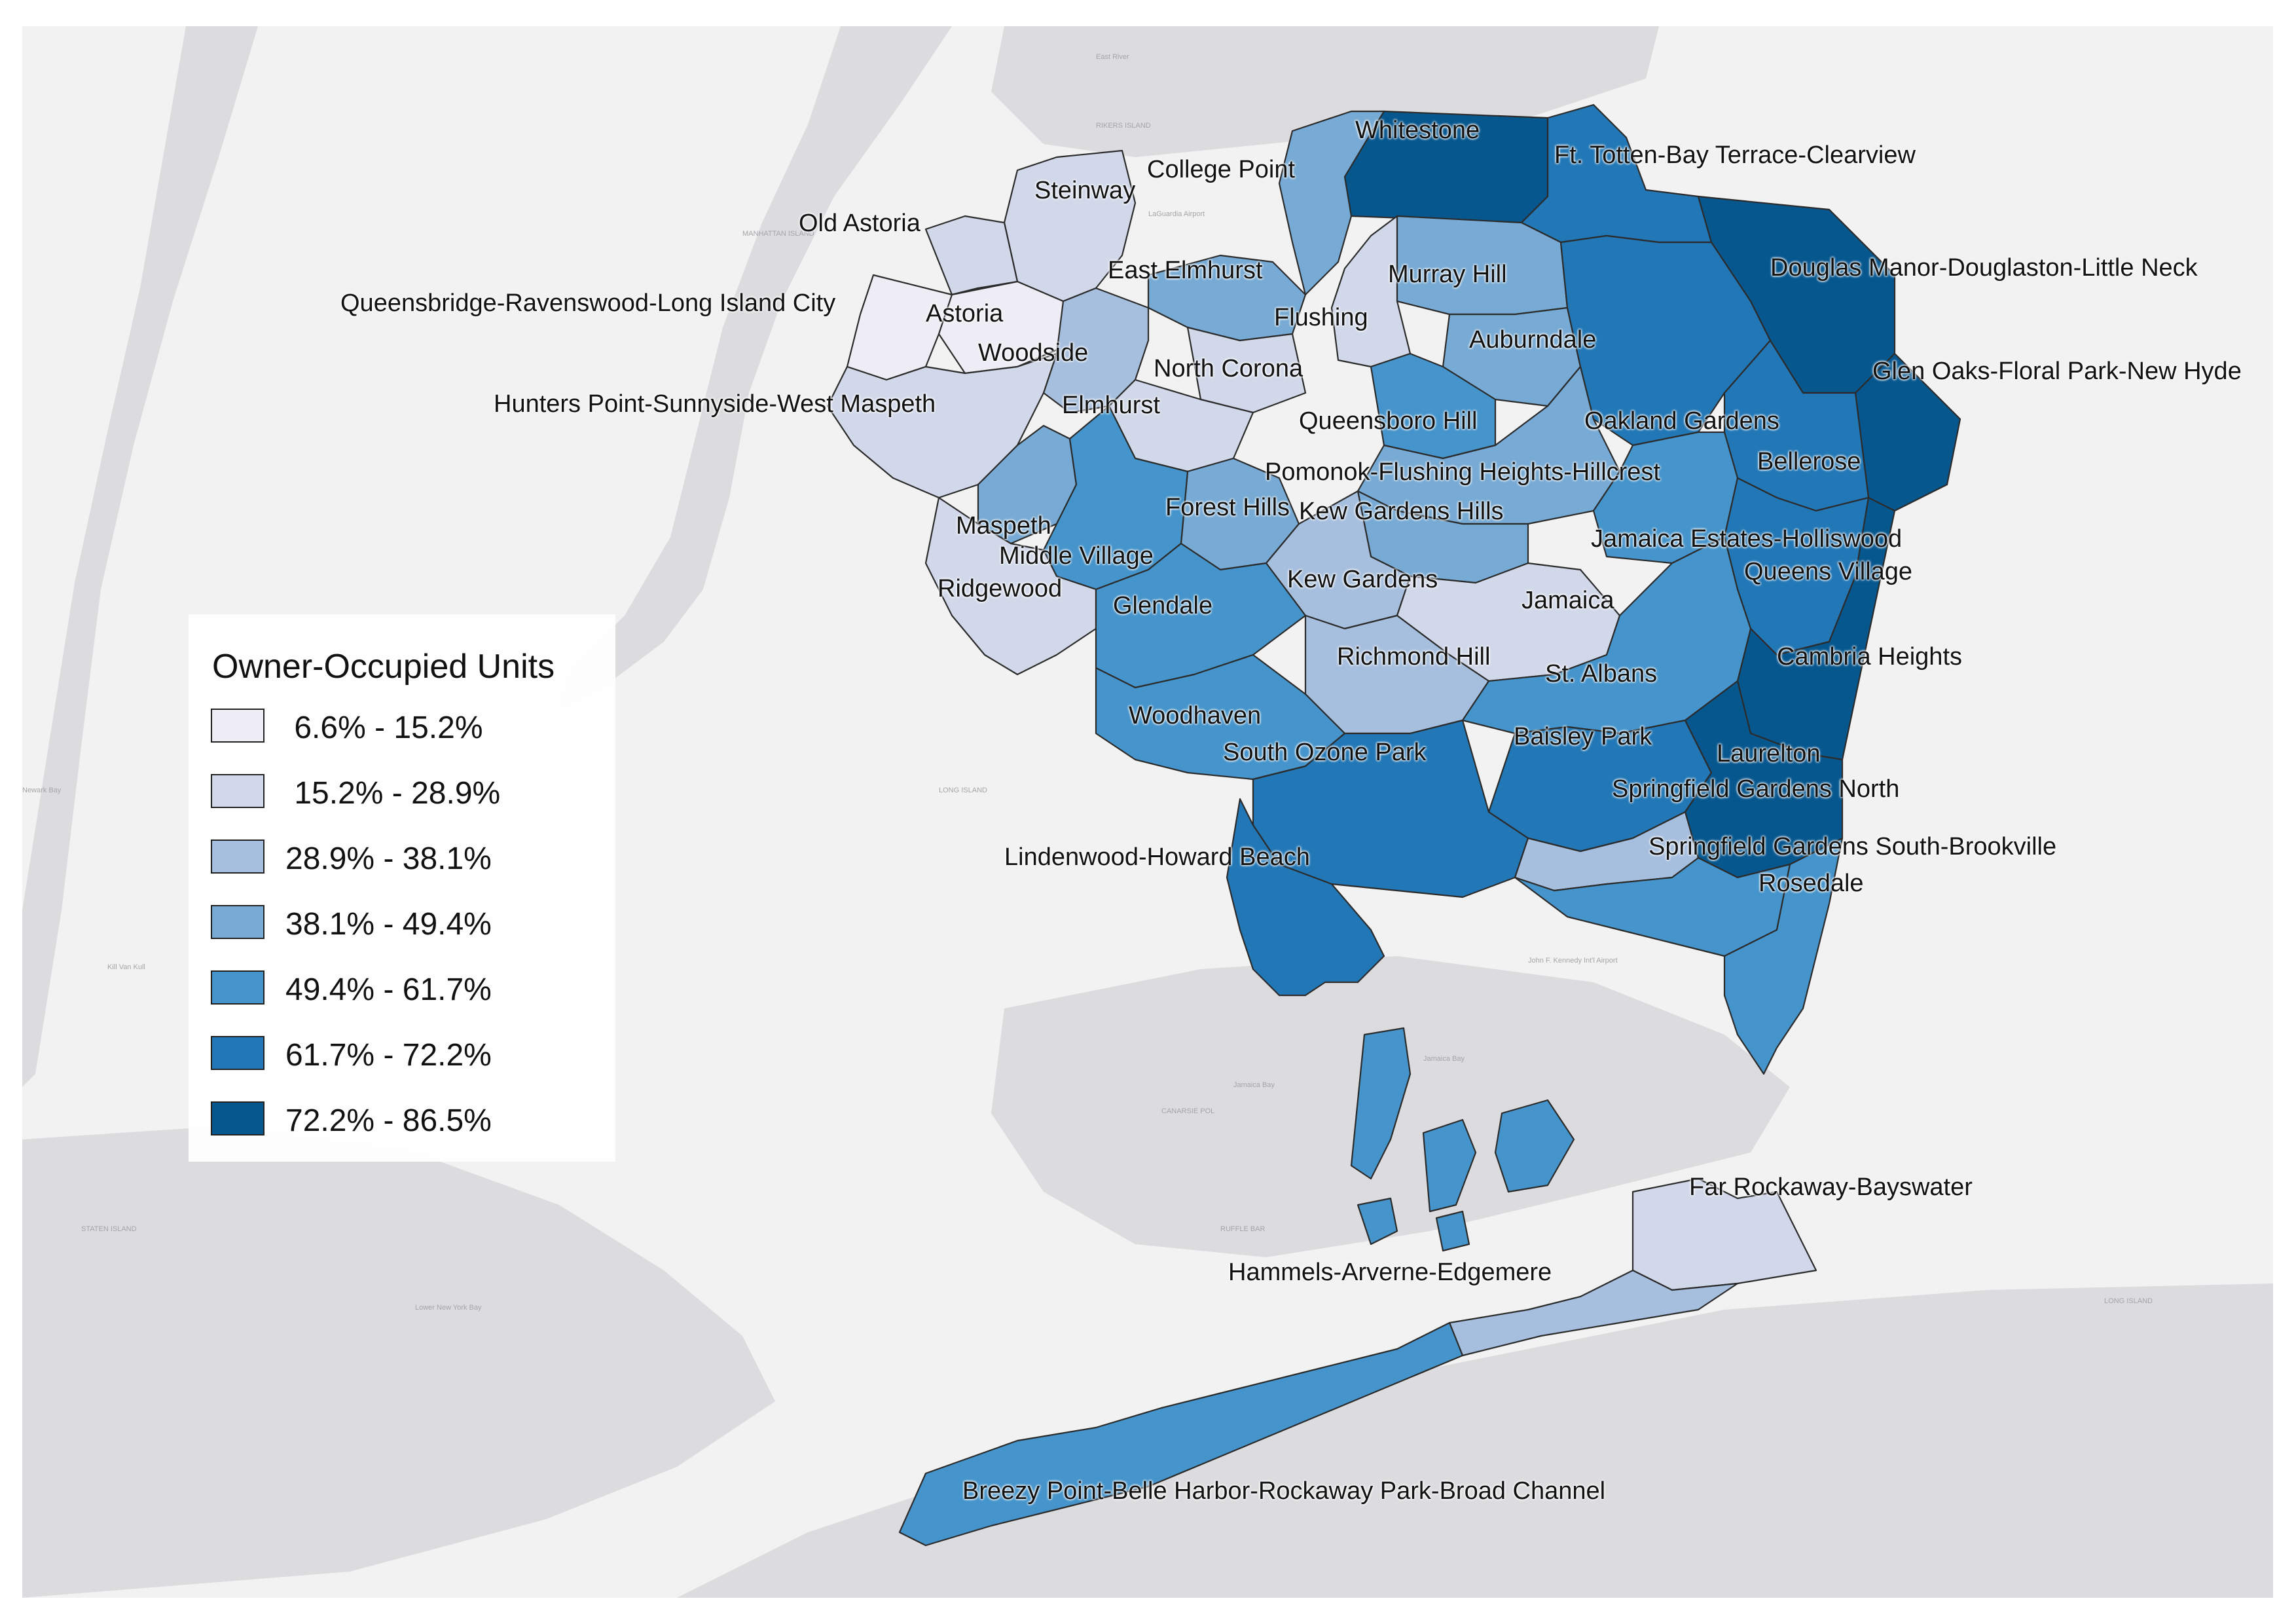 The image size is (2296, 1624). What do you see at coordinates (388, 1055) in the screenshot?
I see `legend-label: 61.7% - 72.2%` at bounding box center [388, 1055].